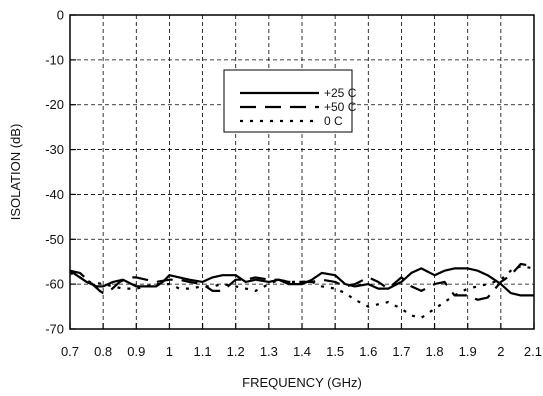 This screenshot has height=396, width=543. I want to click on y-tick-label: -60, so click(54, 284).